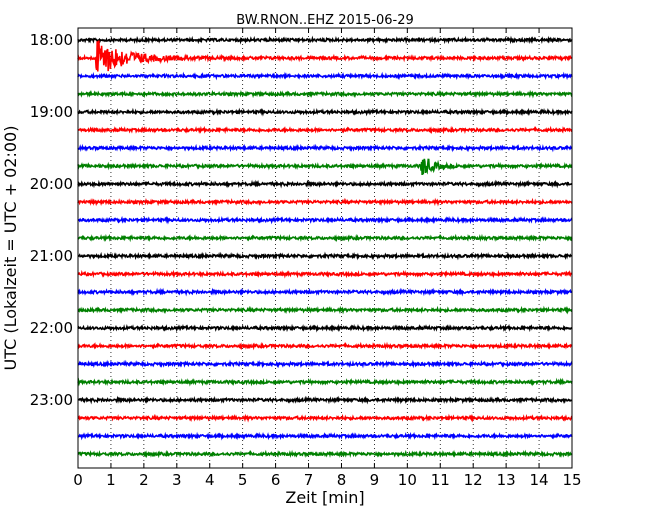 This screenshot has height=520, width=650. I want to click on x-tick-label: 5, so click(243, 480).